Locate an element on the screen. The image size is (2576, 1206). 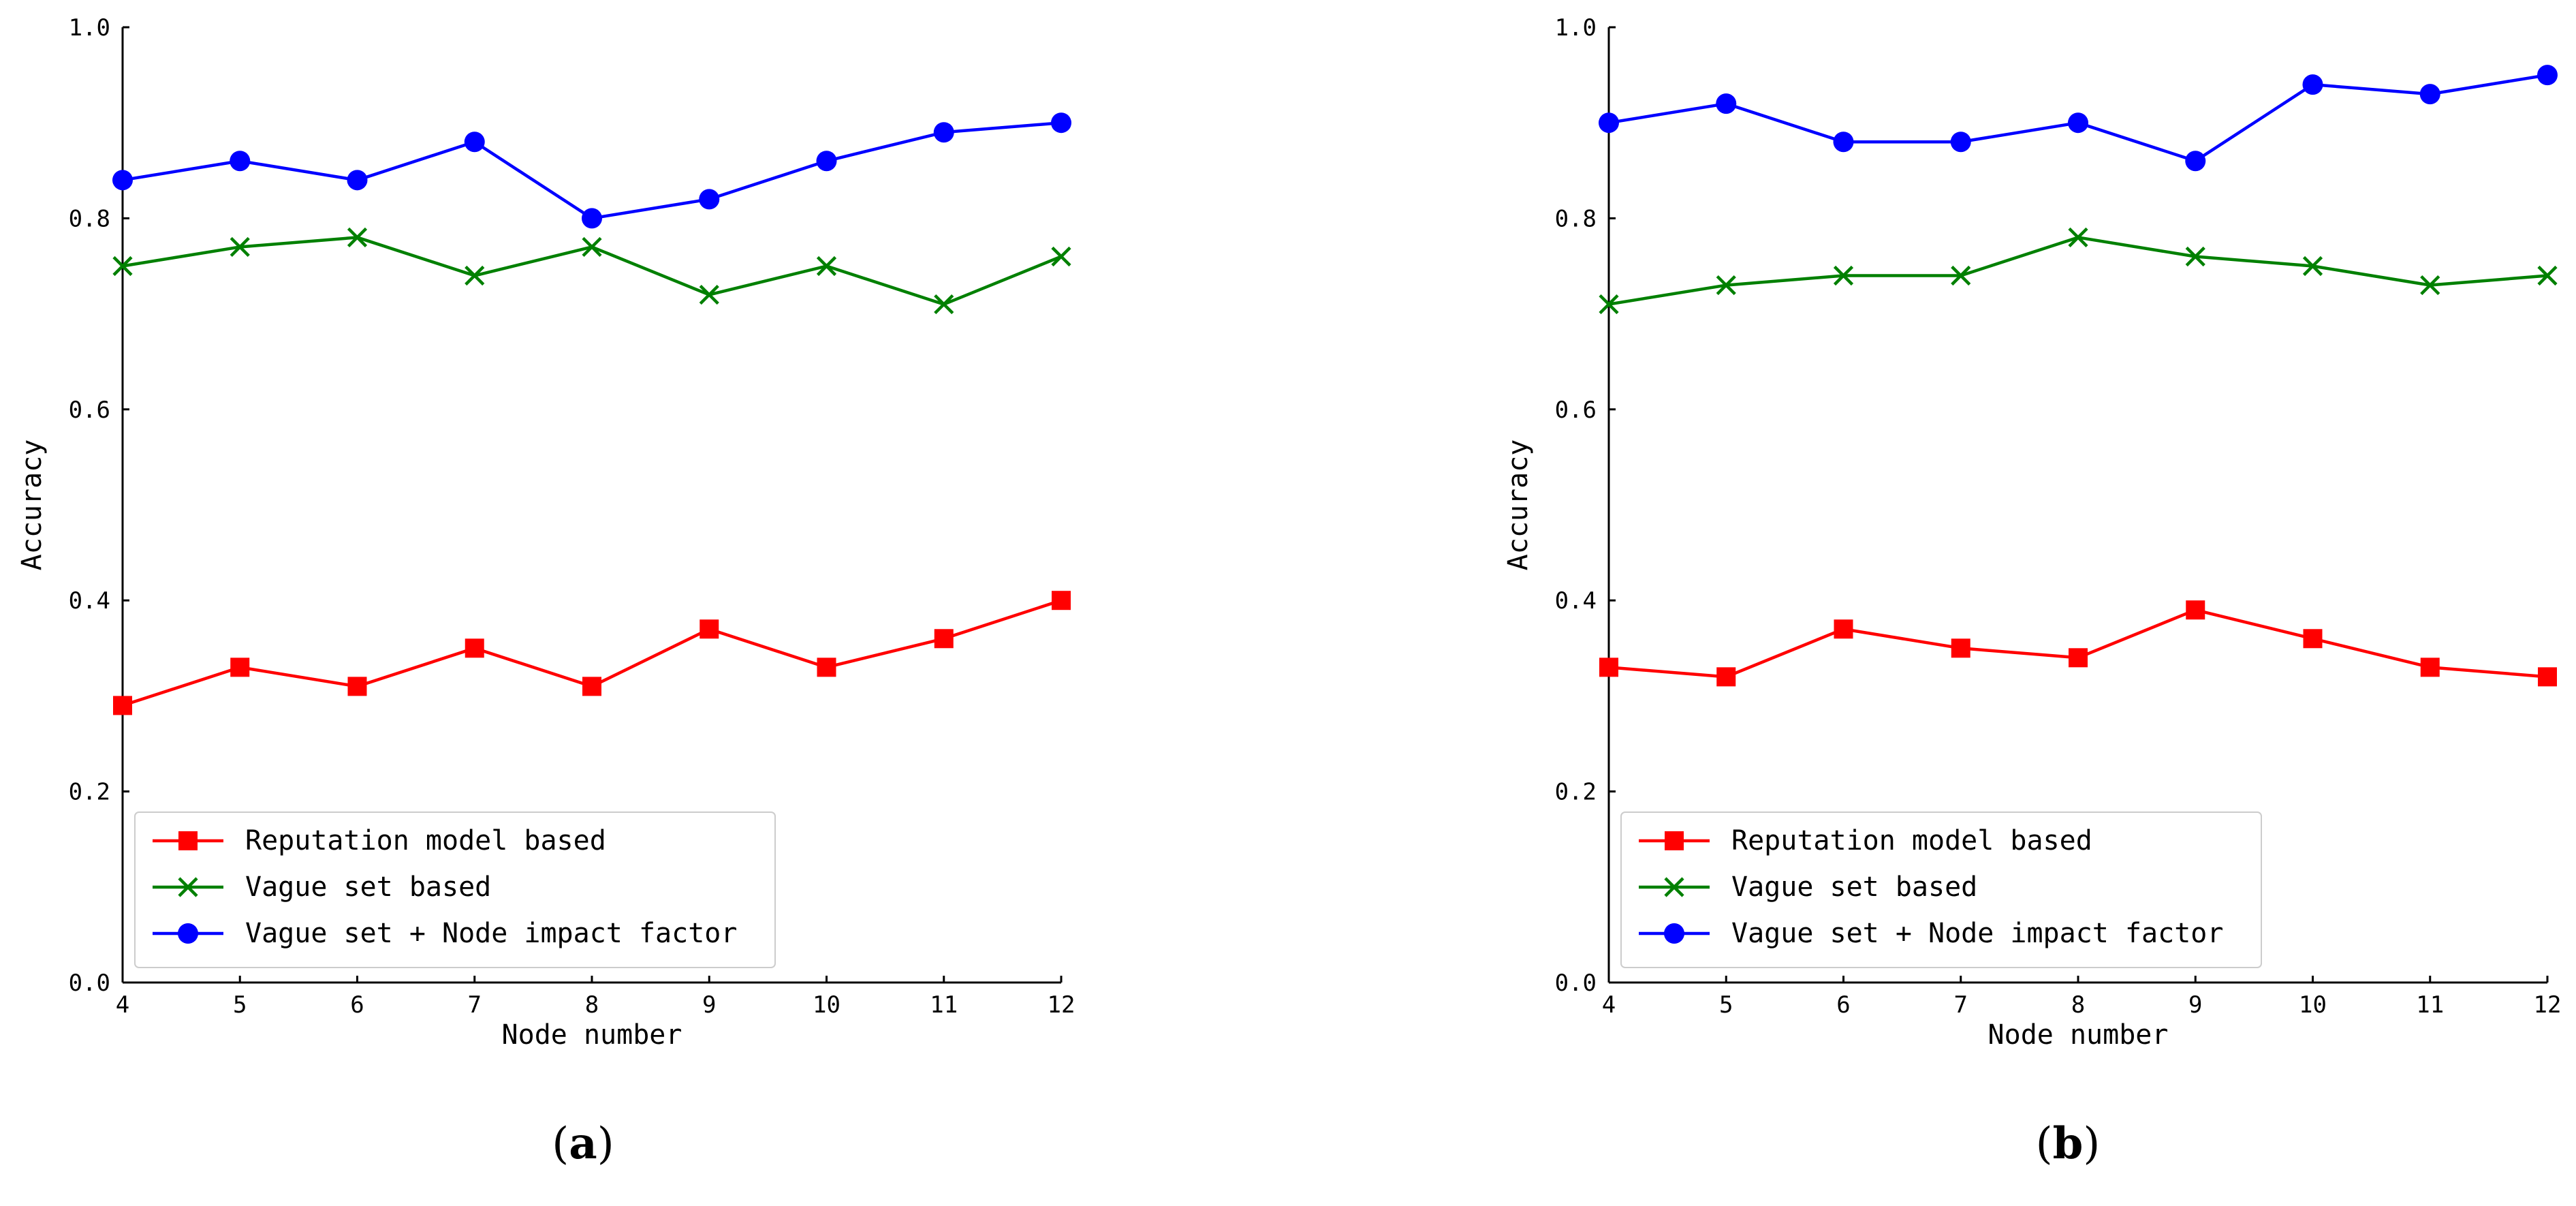
panel-caption: (b) is located at coordinates (2068, 1144).